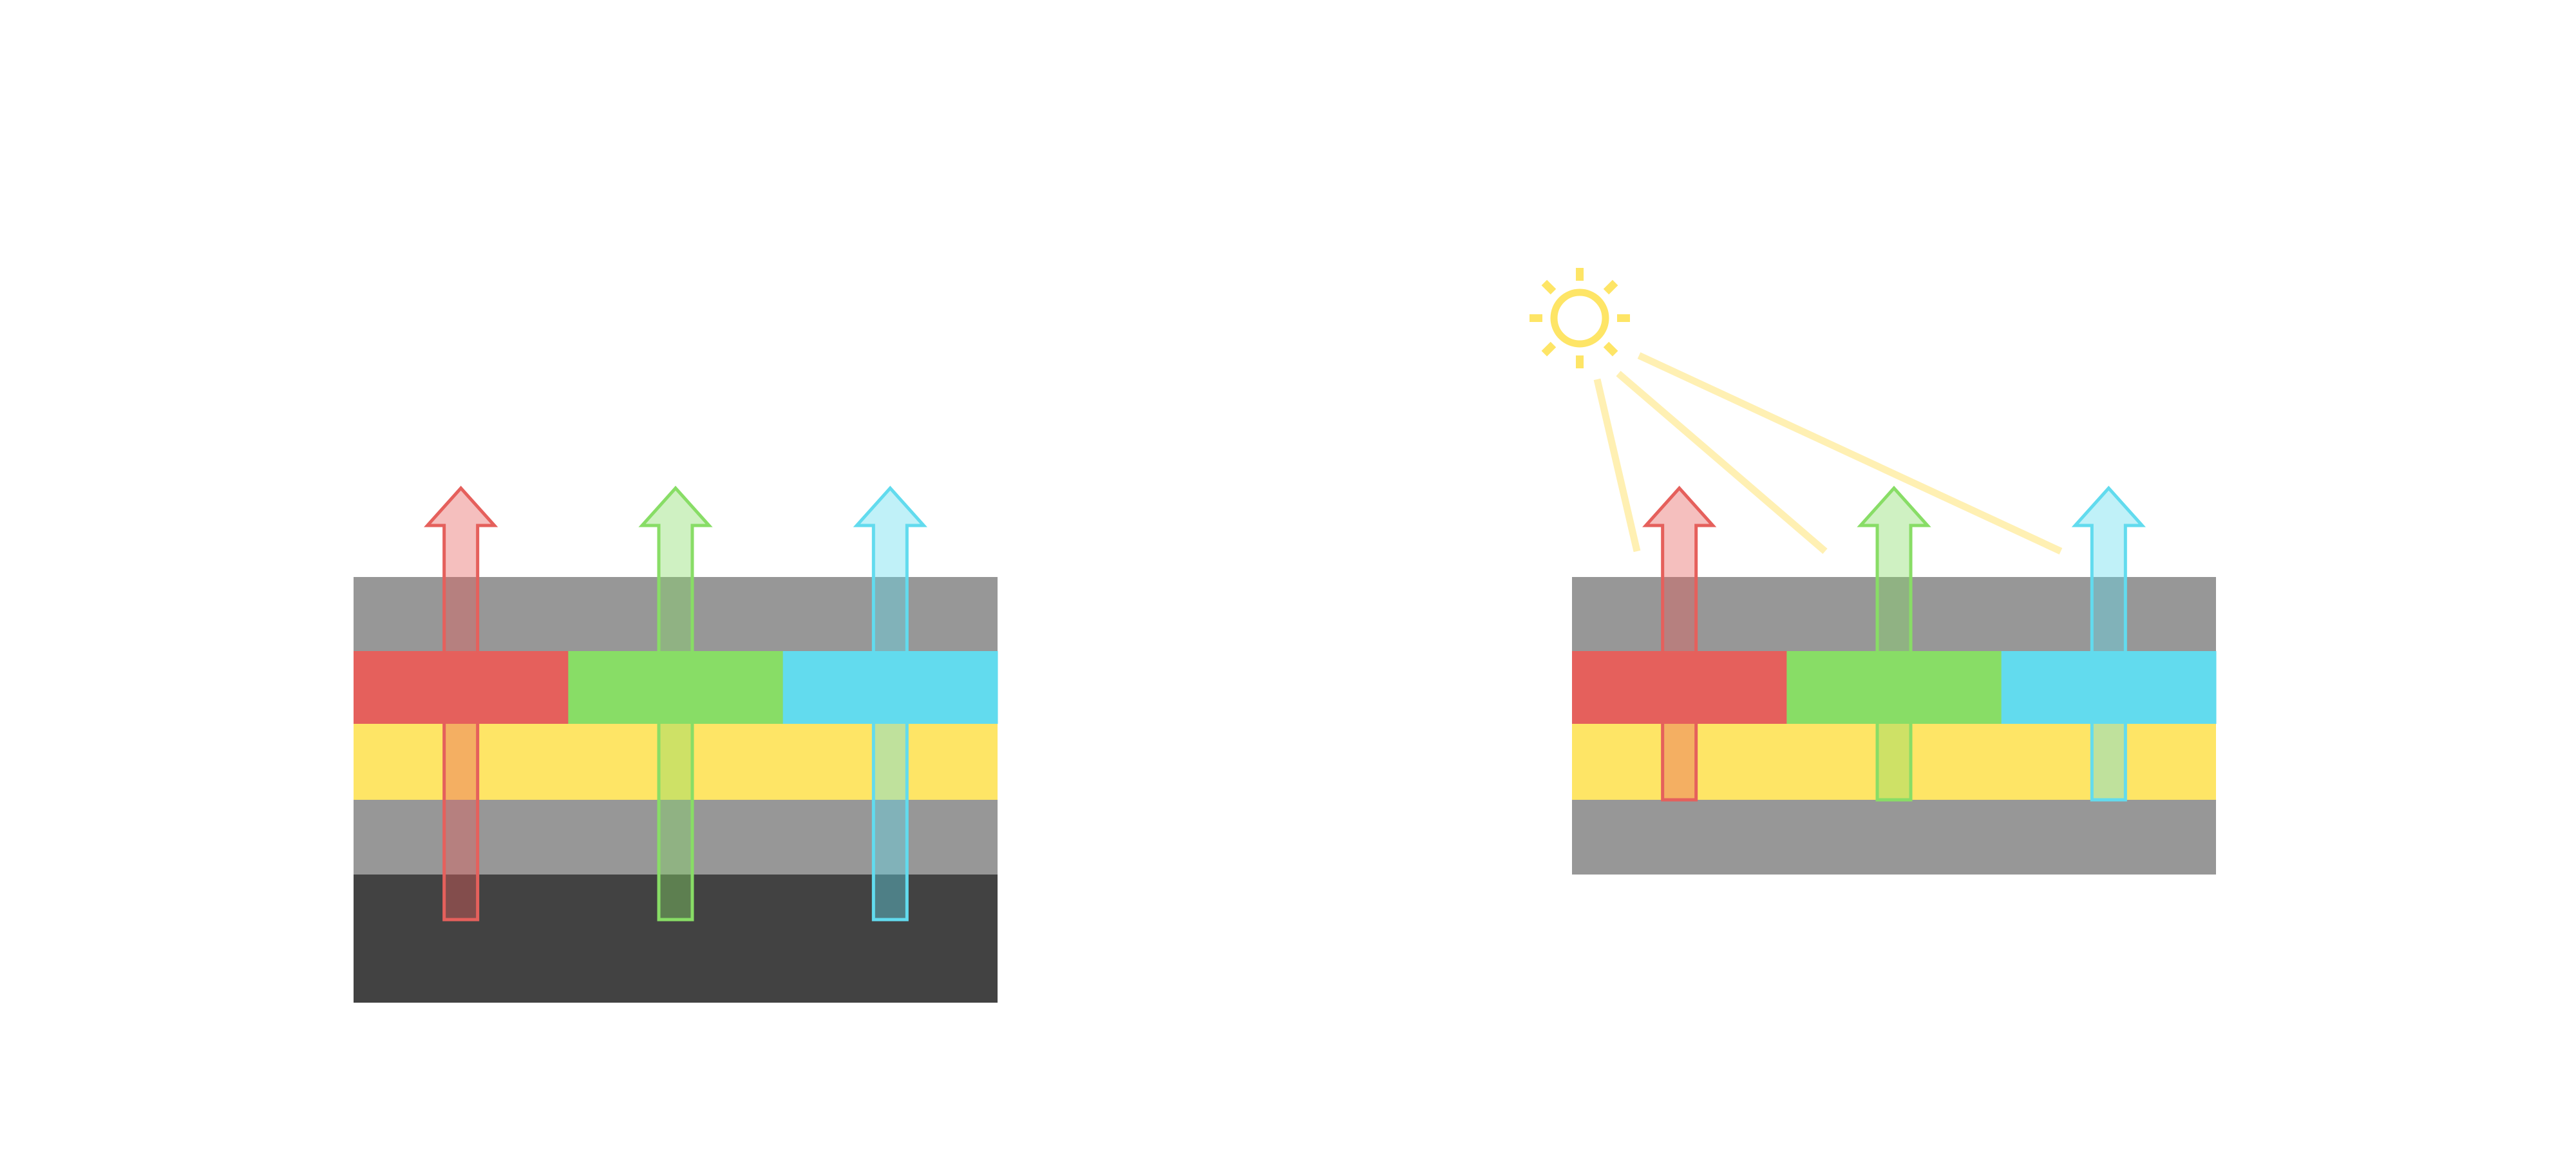  I want to click on right-stack, so click(1894, 681).